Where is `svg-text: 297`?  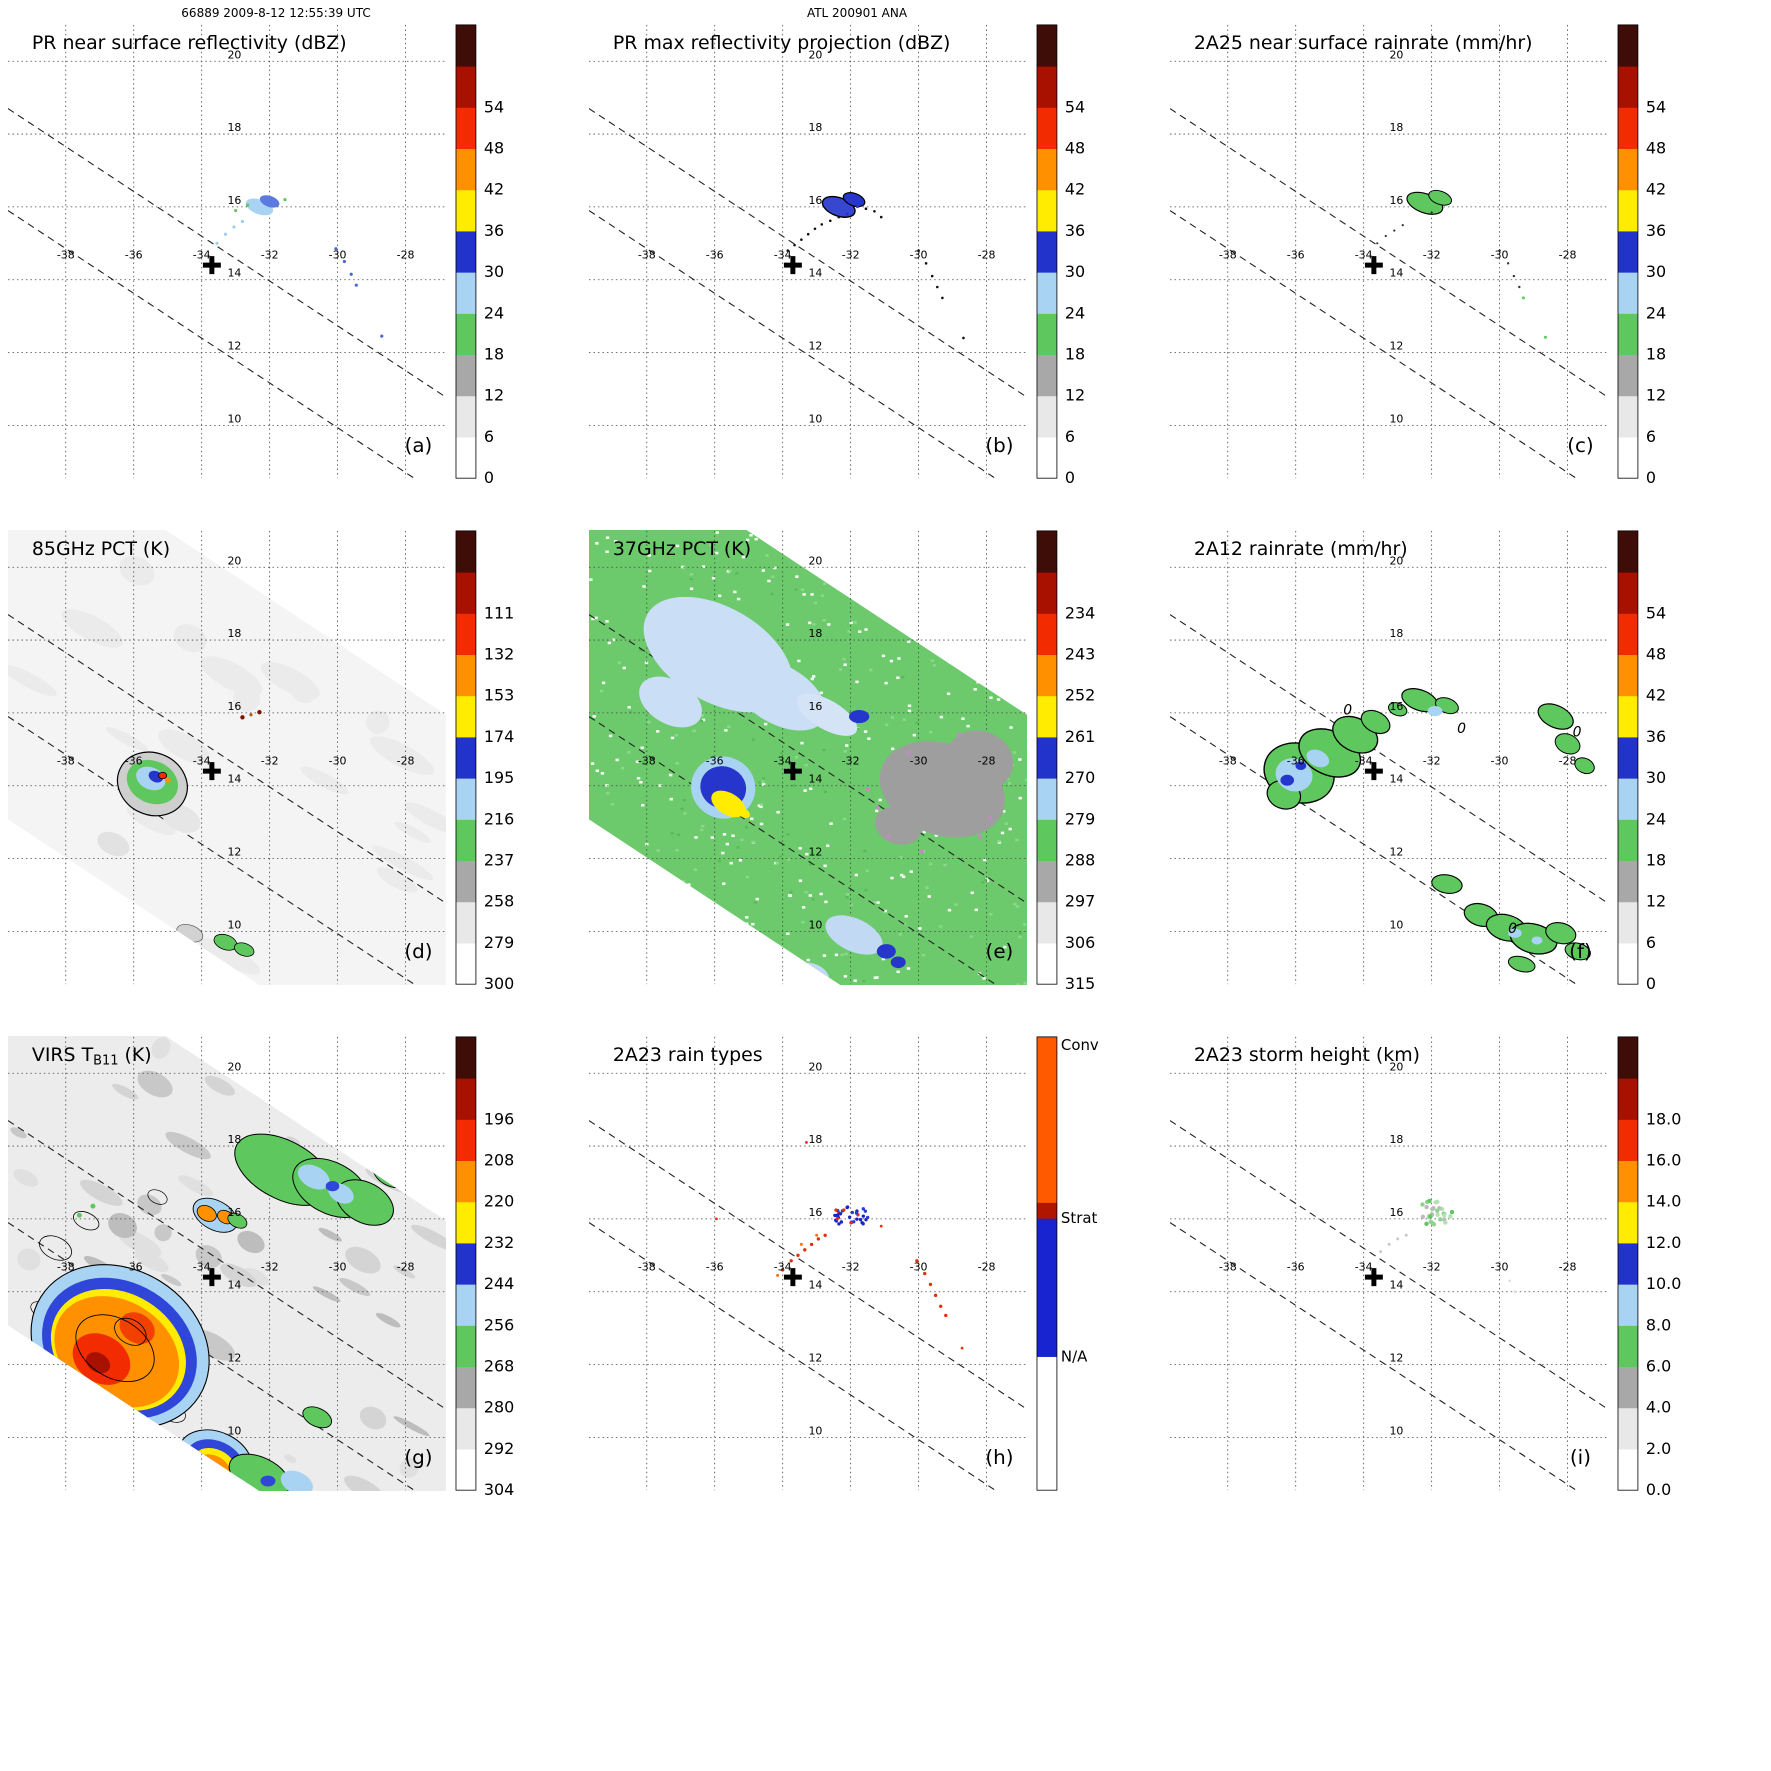 svg-text: 297 is located at coordinates (1080, 901).